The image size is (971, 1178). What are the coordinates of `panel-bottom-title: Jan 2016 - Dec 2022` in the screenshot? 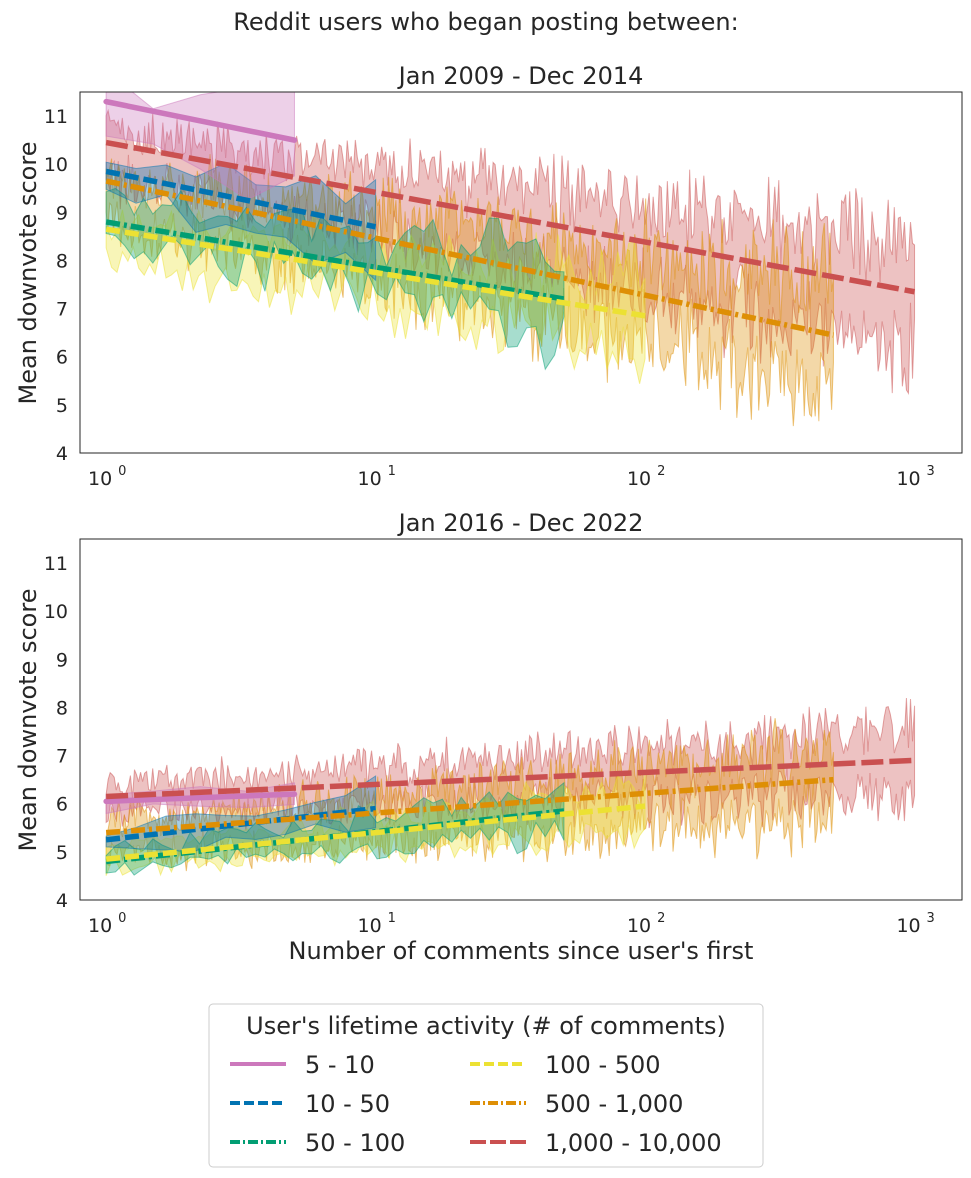 It's located at (520, 523).